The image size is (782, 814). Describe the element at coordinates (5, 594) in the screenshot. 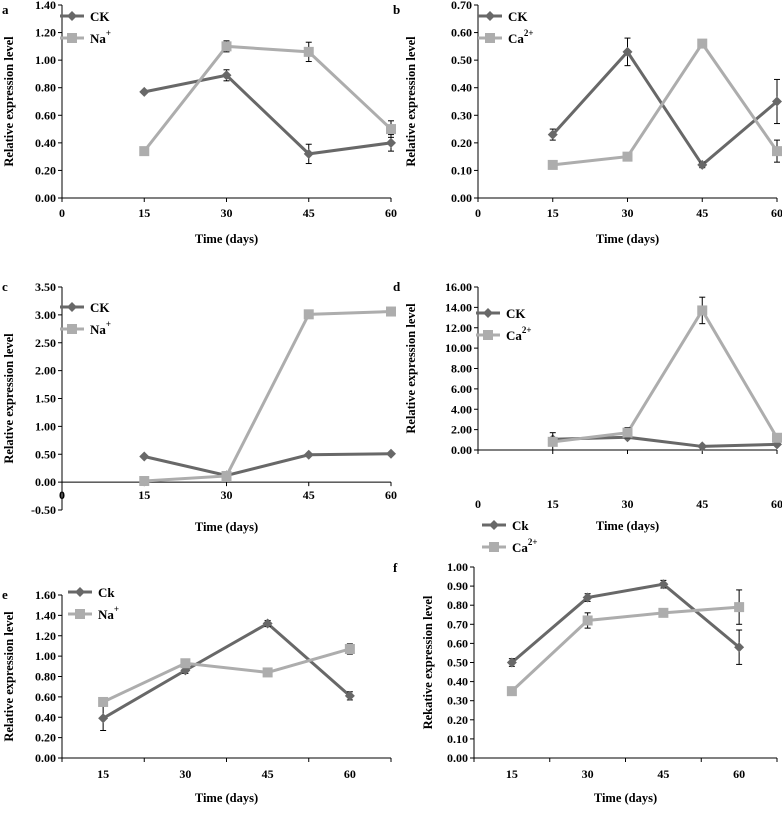

I see `panel-label: e` at that location.